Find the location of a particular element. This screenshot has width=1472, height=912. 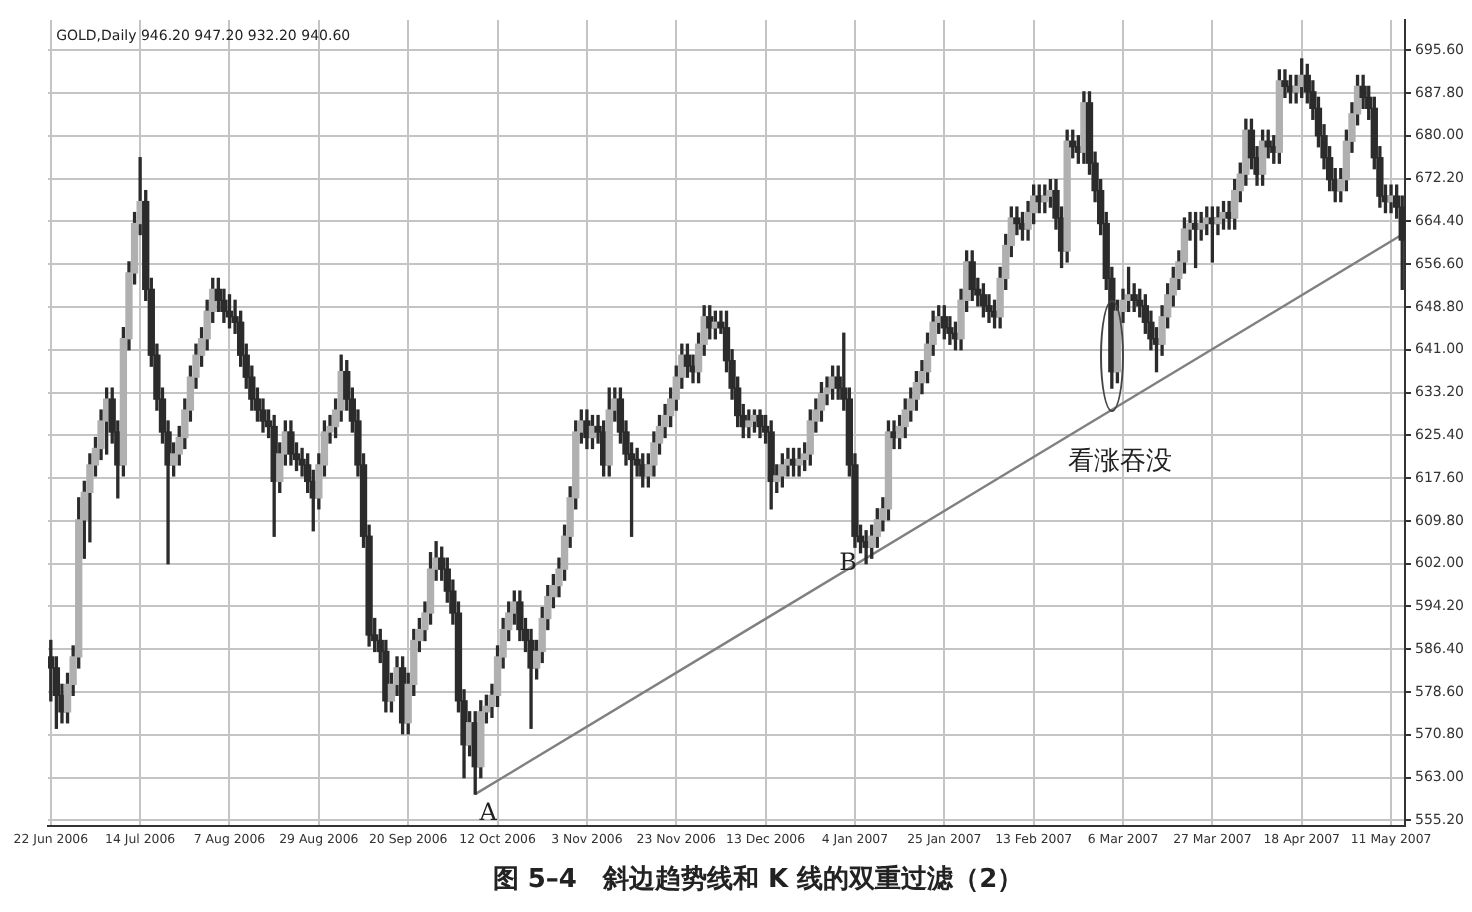

annotation: B is located at coordinates (848, 562).